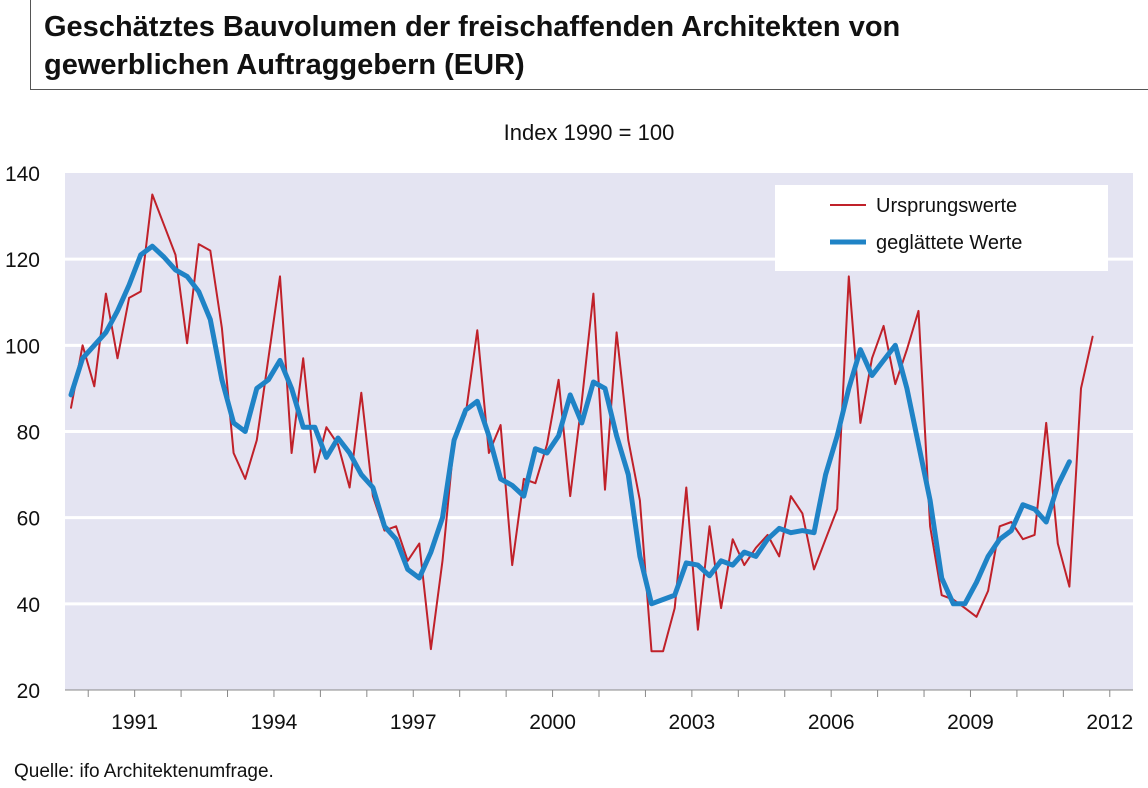  I want to click on chart-subtitle: Index 1990 = 100, so click(589, 132).